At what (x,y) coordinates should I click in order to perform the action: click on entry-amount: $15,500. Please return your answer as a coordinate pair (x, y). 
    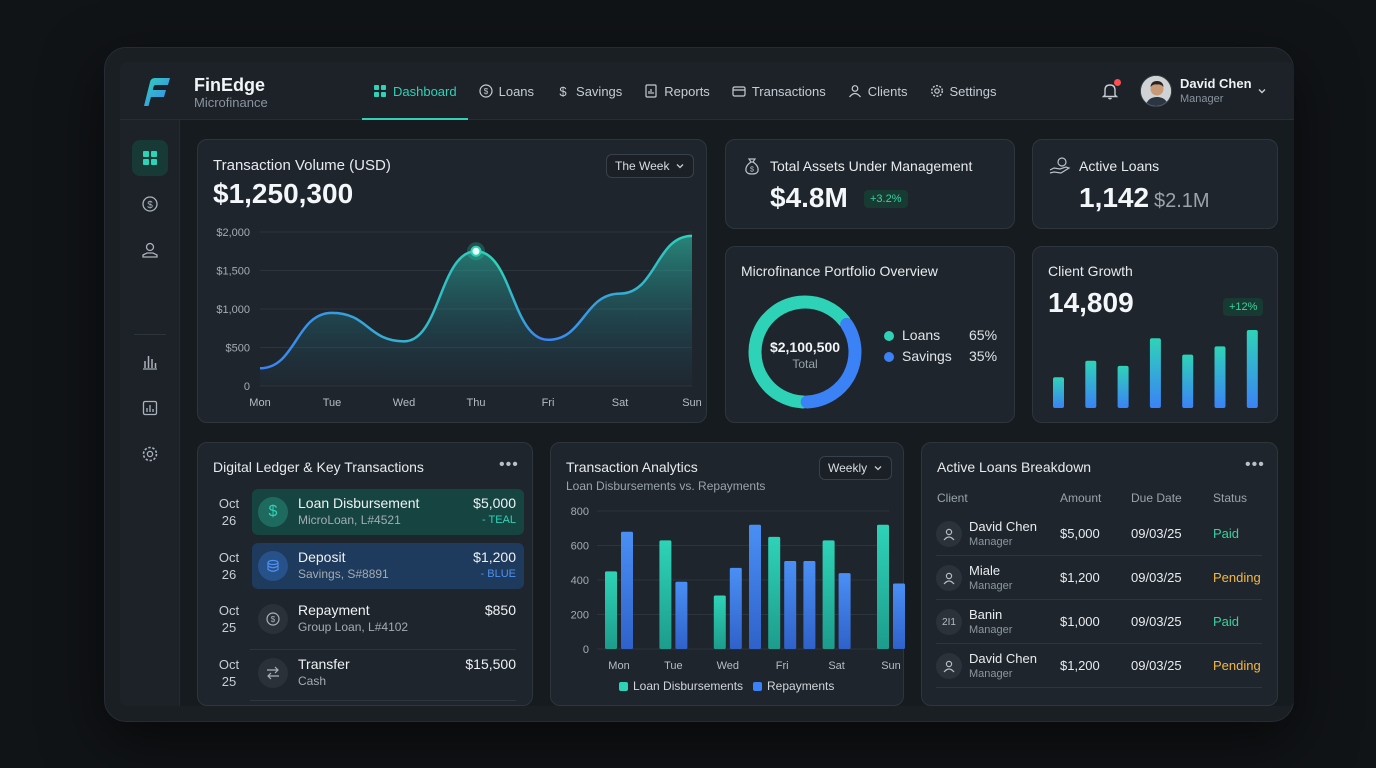
    Looking at the image, I should click on (490, 664).